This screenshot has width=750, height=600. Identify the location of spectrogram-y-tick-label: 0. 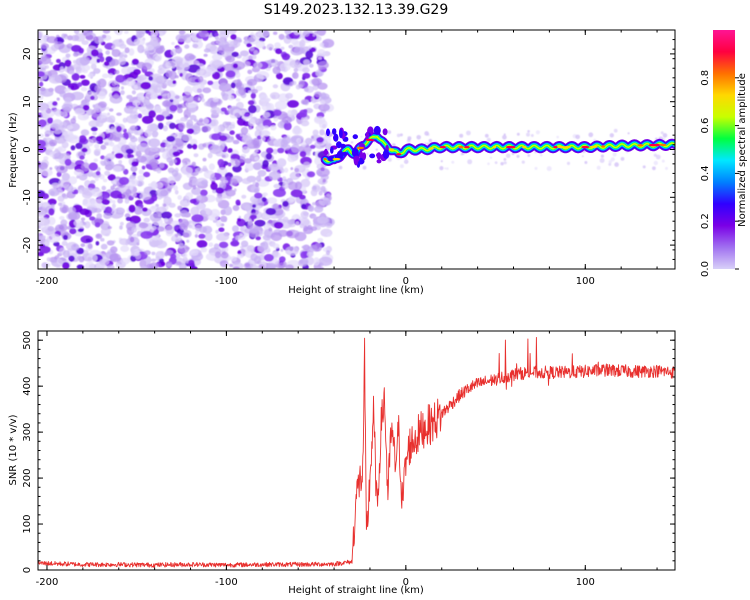
(27, 149).